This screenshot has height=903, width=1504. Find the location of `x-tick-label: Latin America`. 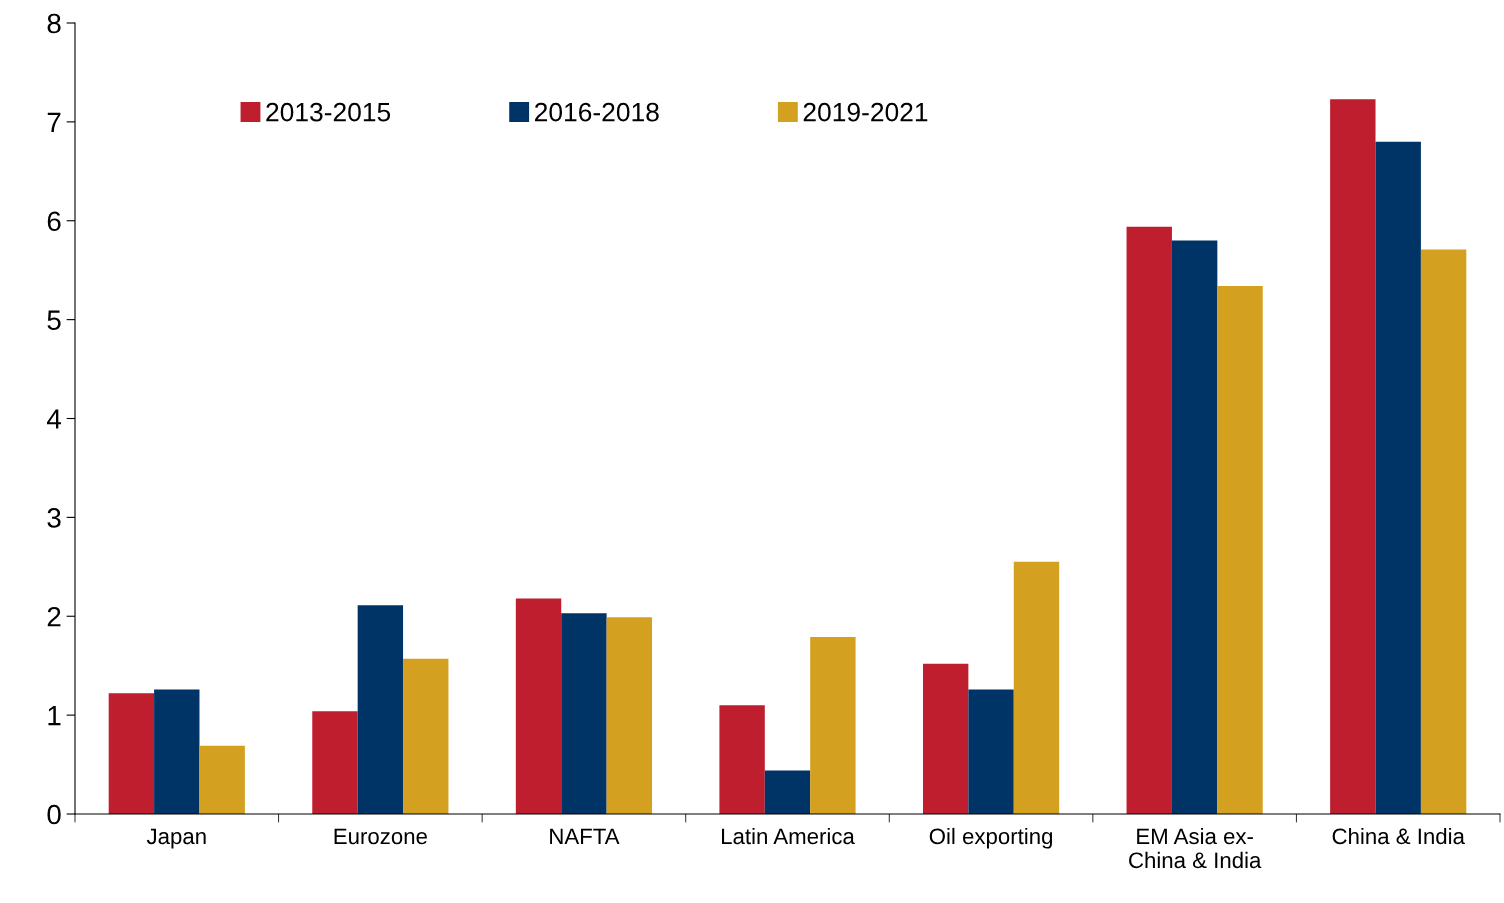

x-tick-label: Latin America is located at coordinates (788, 836).